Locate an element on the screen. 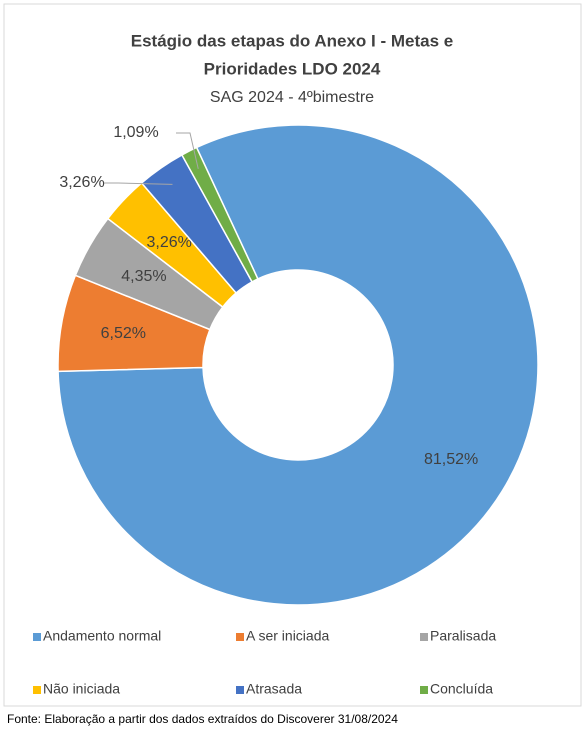 Image resolution: width=586 pixels, height=731 pixels. legend-label: Não iniciada is located at coordinates (81, 689).